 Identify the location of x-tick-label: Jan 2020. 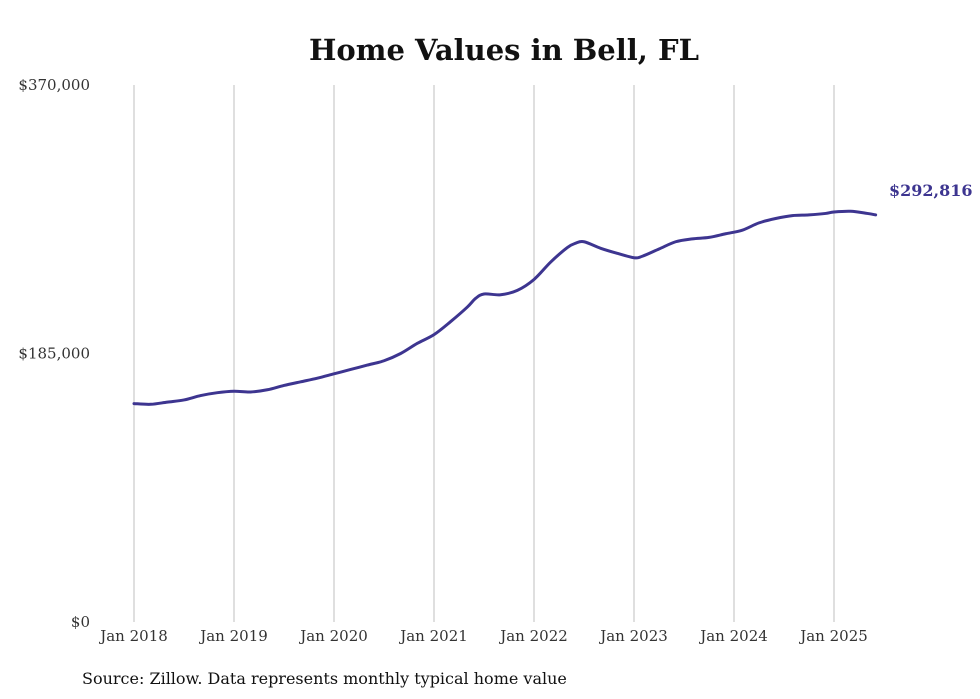
(333, 636).